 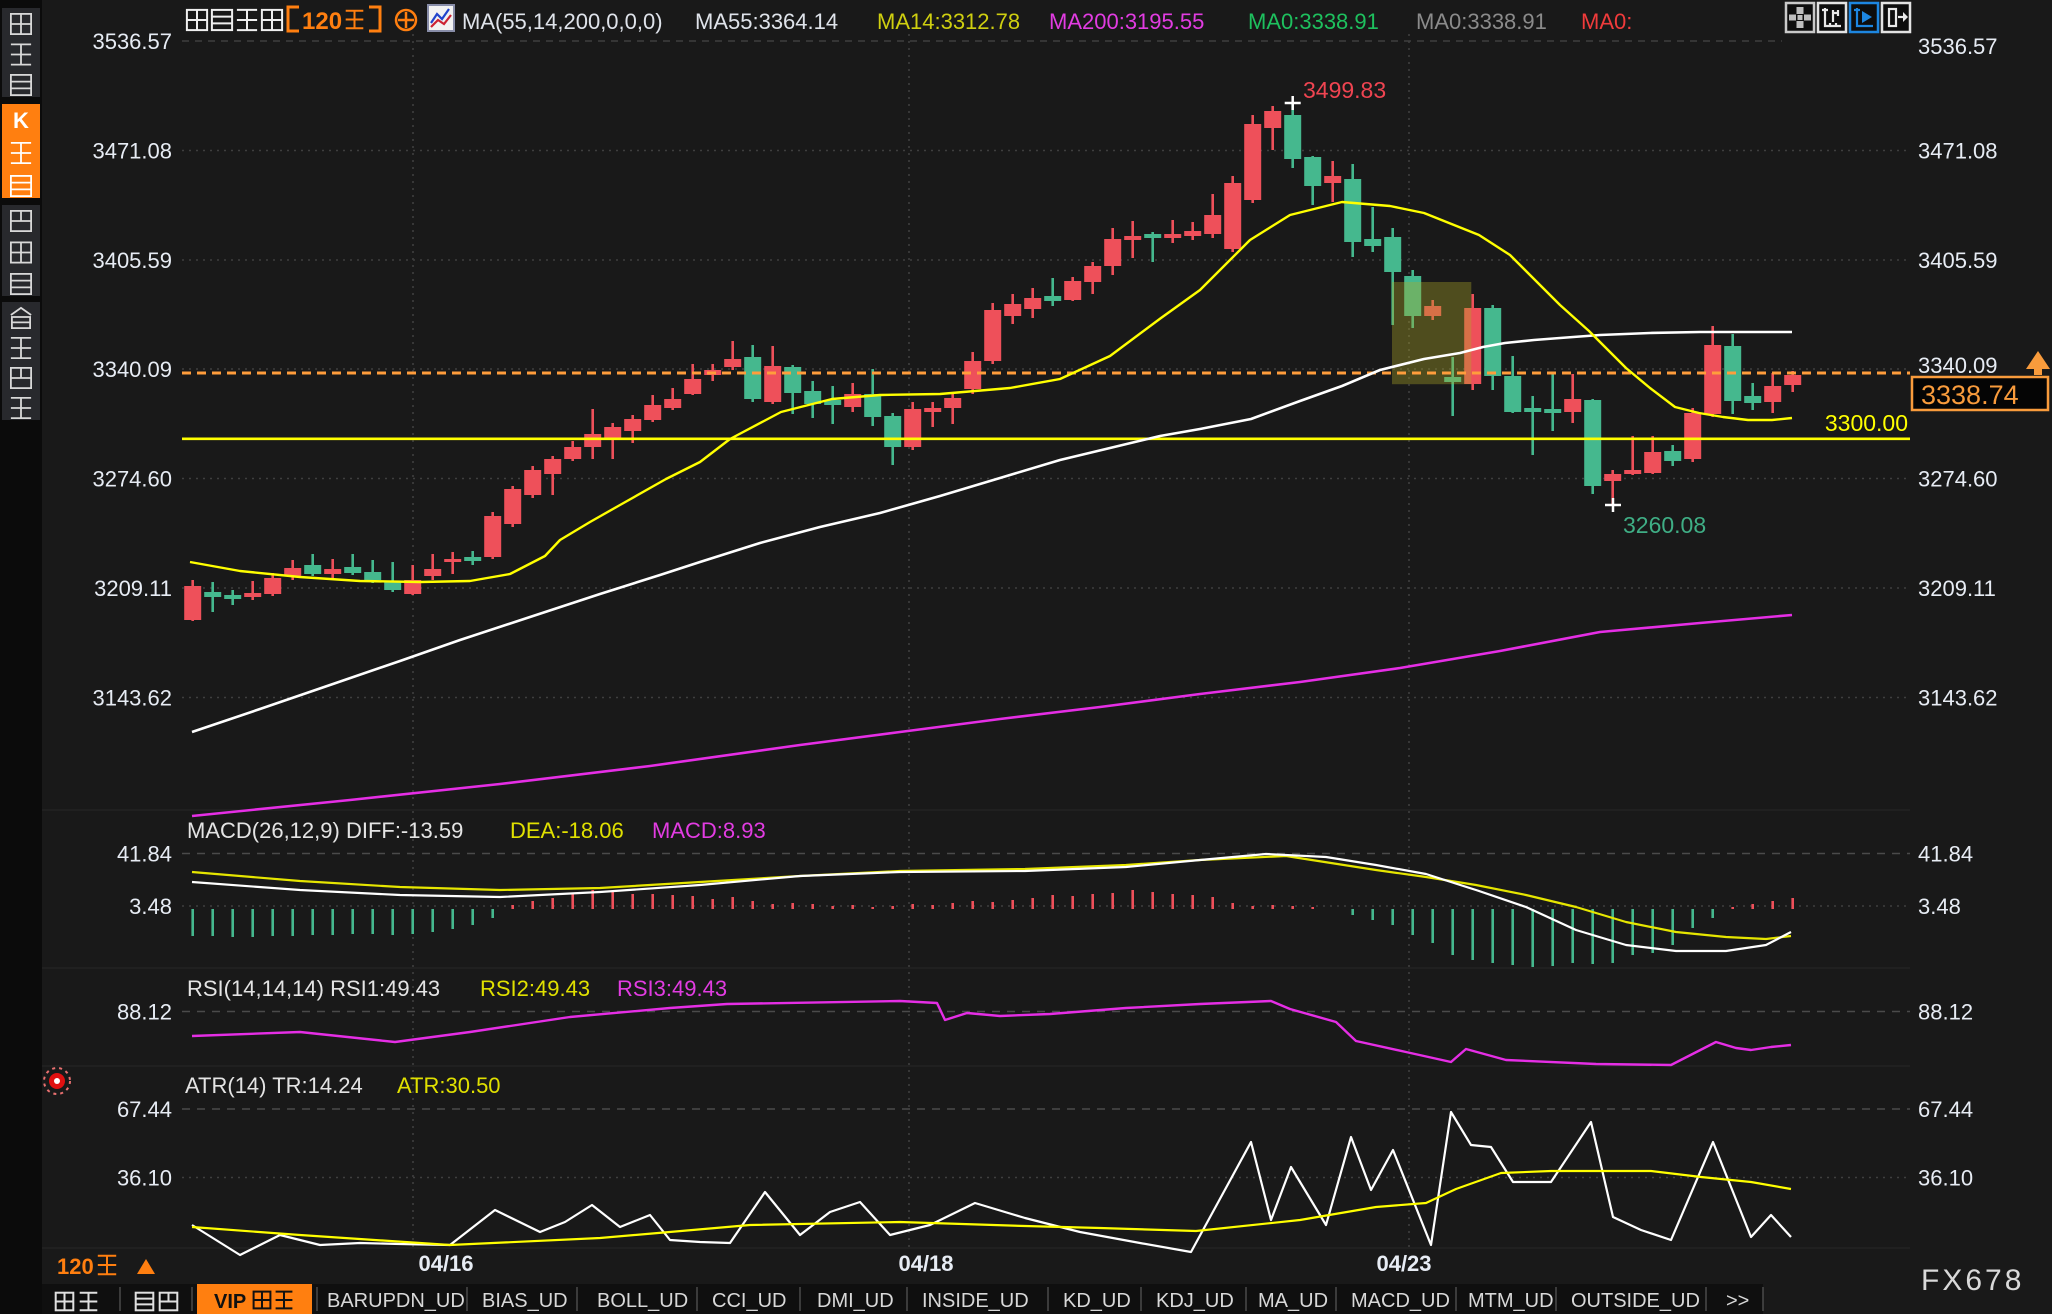 What do you see at coordinates (535, 988) in the screenshot?
I see `svg-text: RSI2:49.43` at bounding box center [535, 988].